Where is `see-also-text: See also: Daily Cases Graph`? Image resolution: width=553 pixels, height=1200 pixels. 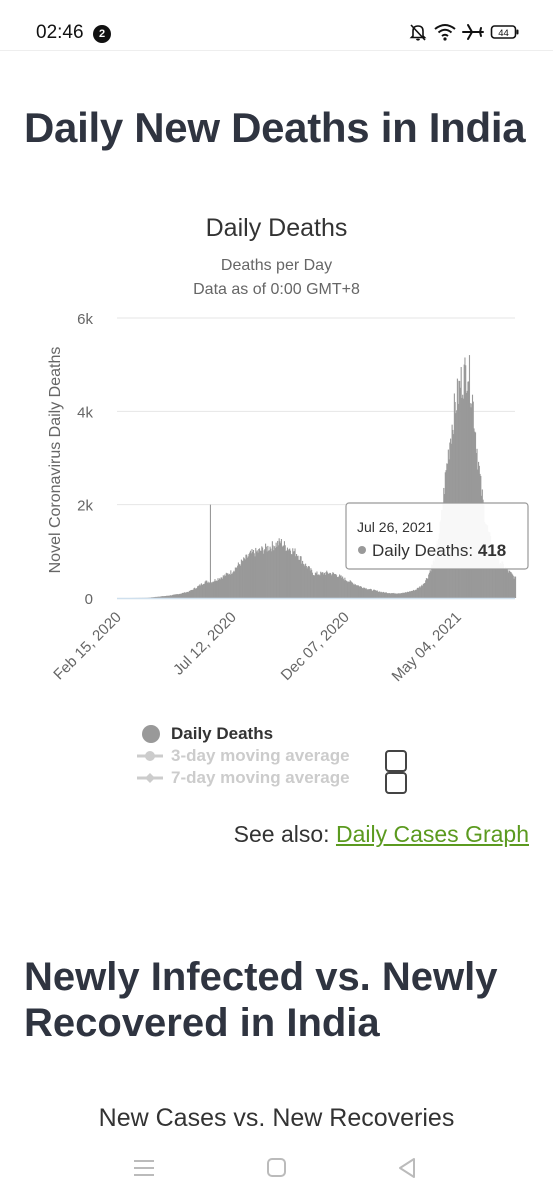 see-also-text: See also: Daily Cases Graph is located at coordinates (381, 834).